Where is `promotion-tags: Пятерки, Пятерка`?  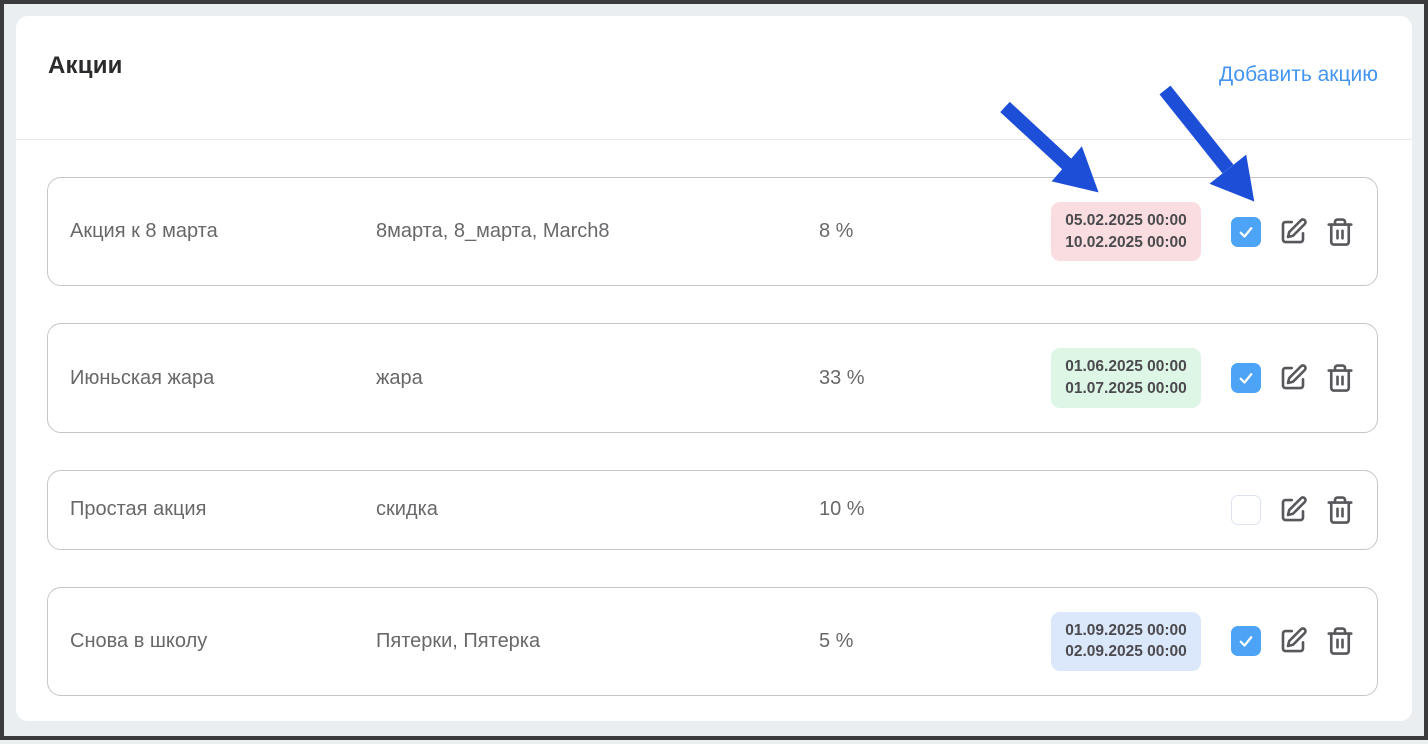 promotion-tags: Пятерки, Пятерка is located at coordinates (458, 640).